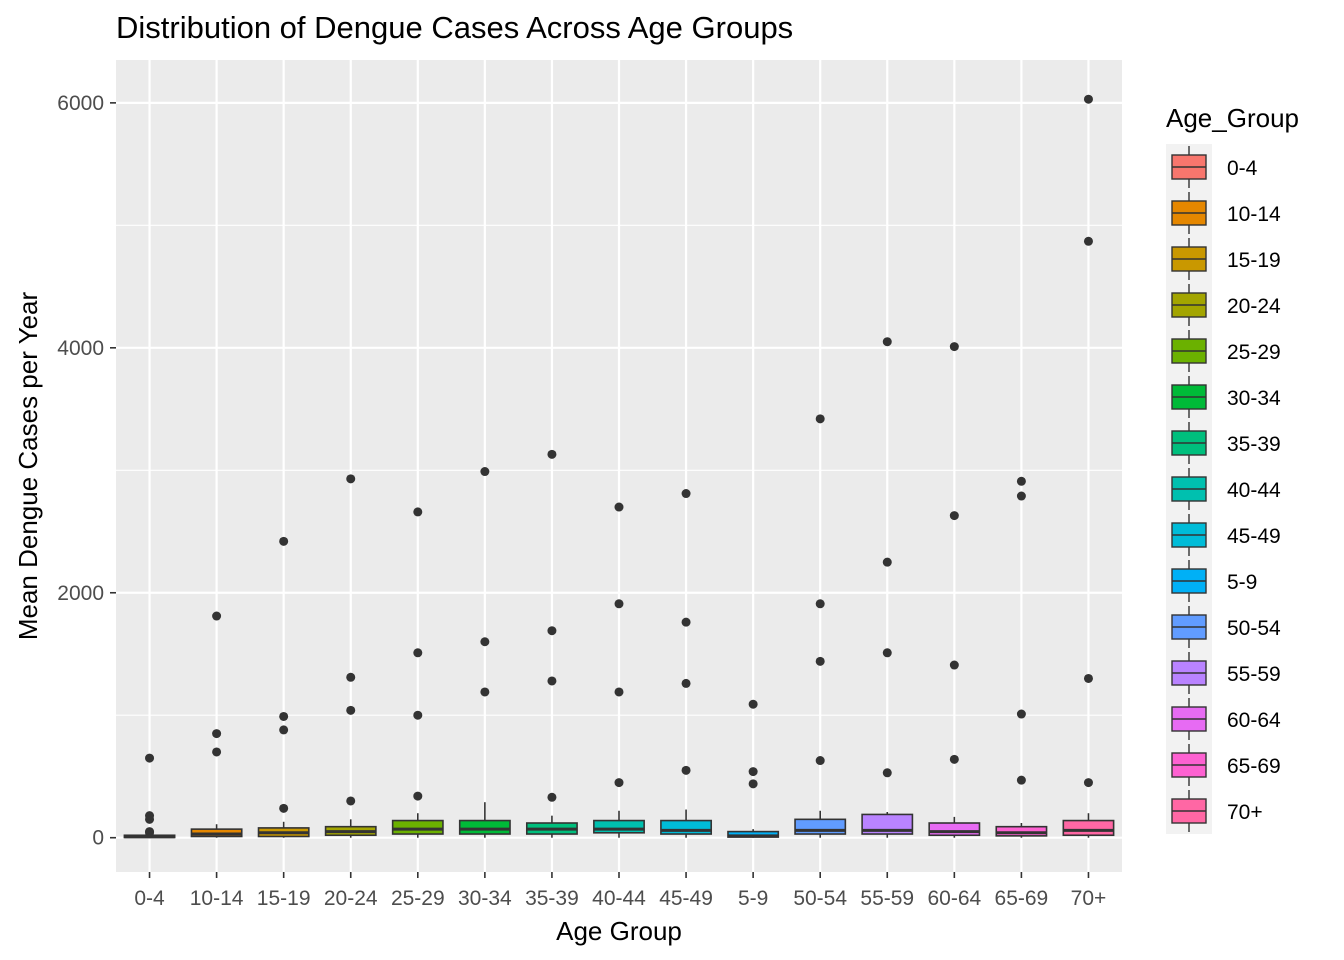 The image size is (1344, 960). What do you see at coordinates (418, 898) in the screenshot?
I see `x-tick-label: 25-29` at bounding box center [418, 898].